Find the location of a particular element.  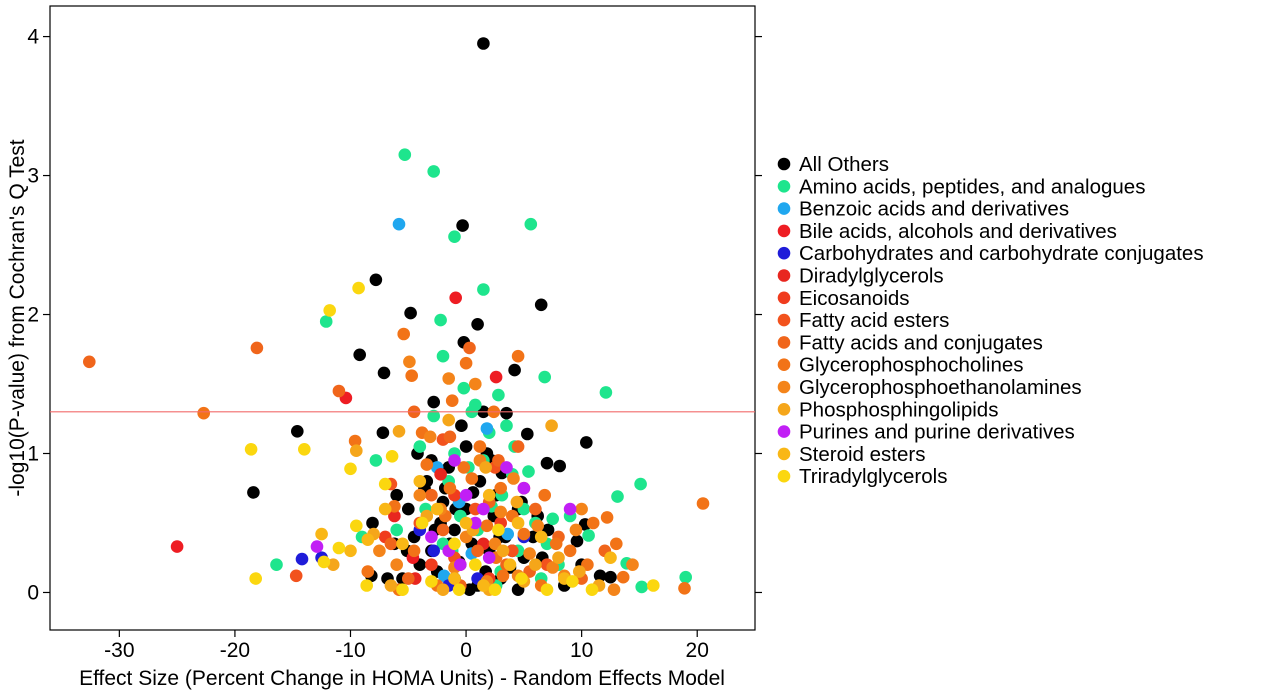

x-tick-label: -30 is located at coordinates (119, 650).